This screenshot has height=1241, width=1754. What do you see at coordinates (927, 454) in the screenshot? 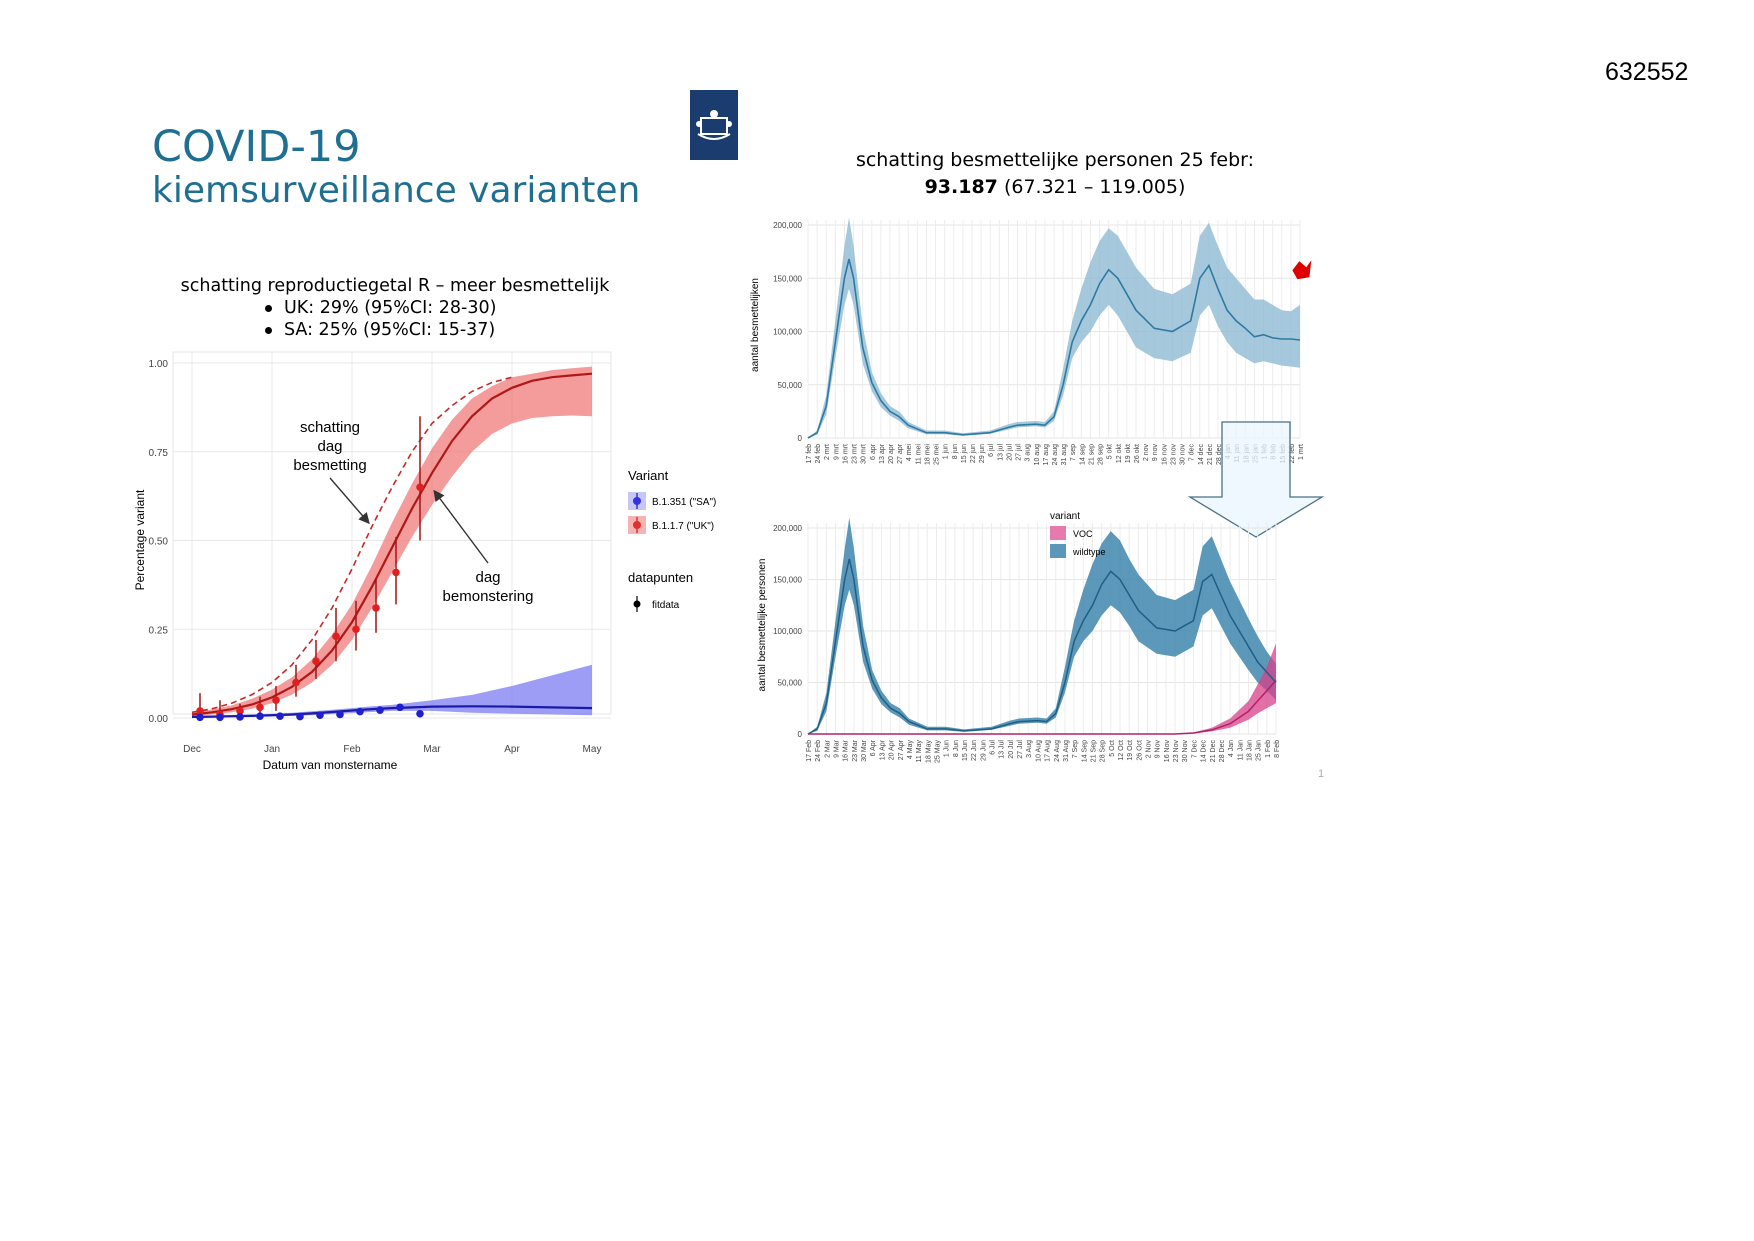
I see `x-tick-label: 18 mei` at bounding box center [927, 454].